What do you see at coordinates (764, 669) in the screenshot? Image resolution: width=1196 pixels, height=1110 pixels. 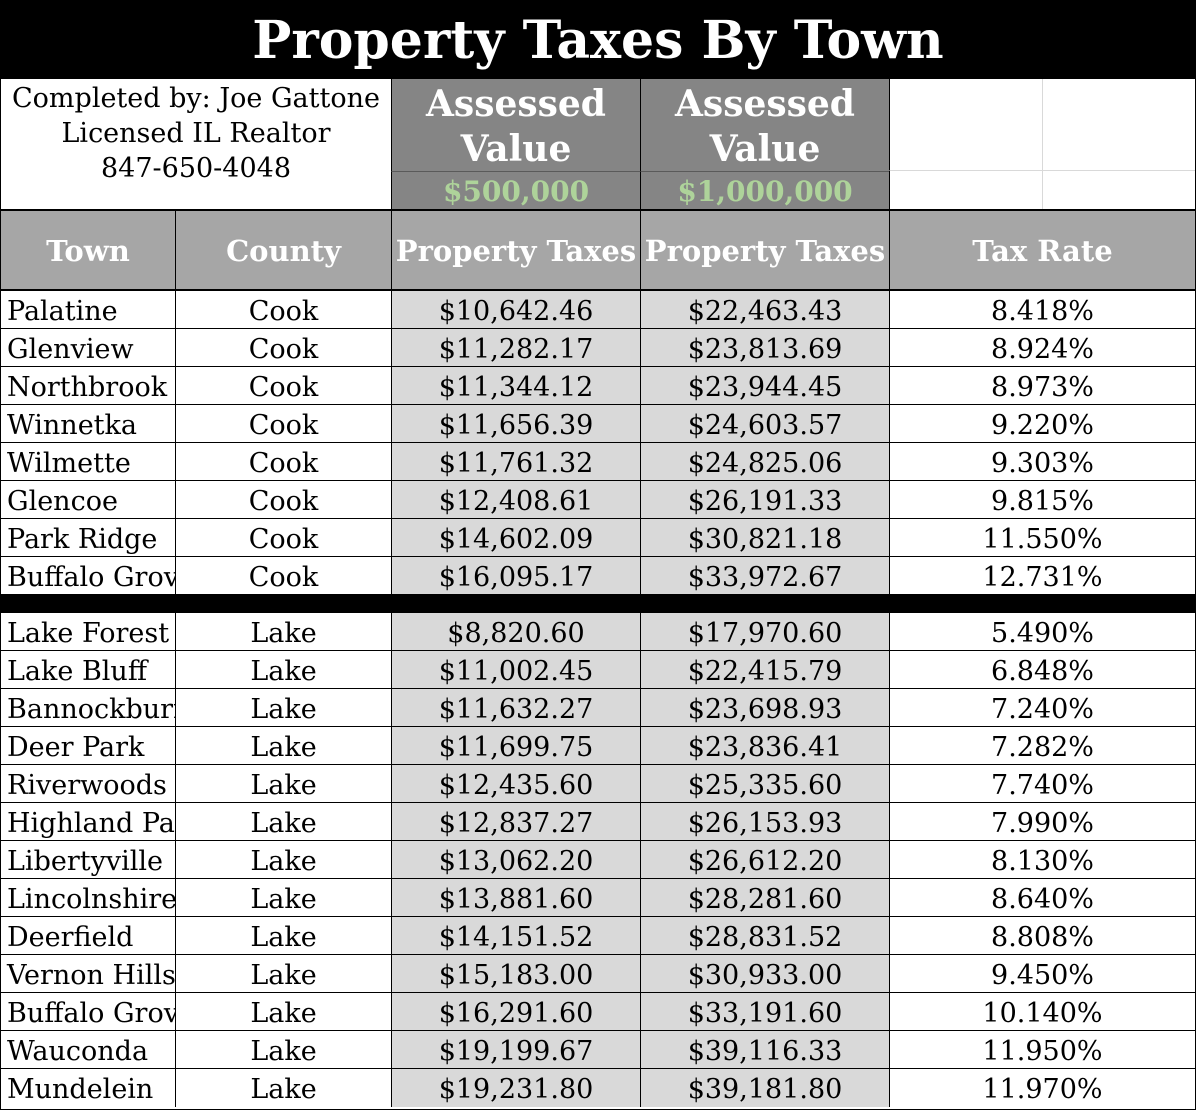 I see `taxes-1m-cell: $22,415.79` at bounding box center [764, 669].